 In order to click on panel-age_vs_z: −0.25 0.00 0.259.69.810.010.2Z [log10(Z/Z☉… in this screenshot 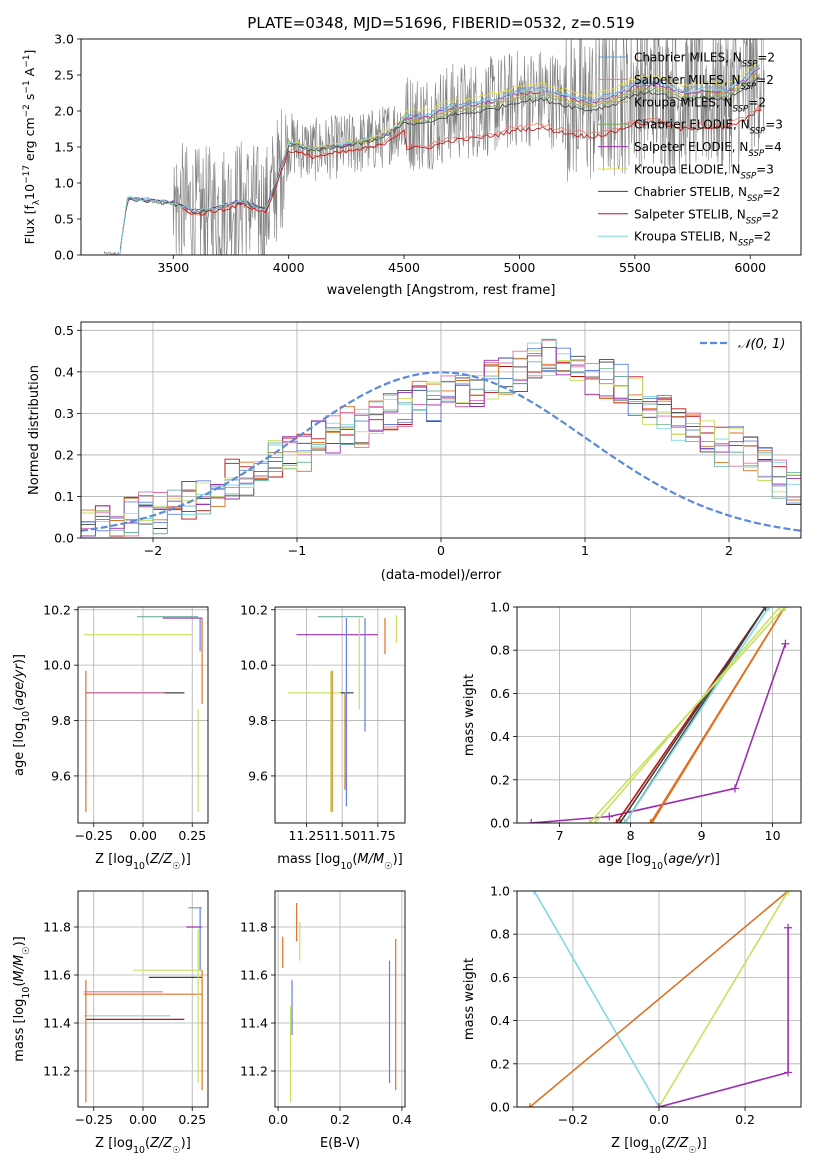, I will do `click(110, 737)`.